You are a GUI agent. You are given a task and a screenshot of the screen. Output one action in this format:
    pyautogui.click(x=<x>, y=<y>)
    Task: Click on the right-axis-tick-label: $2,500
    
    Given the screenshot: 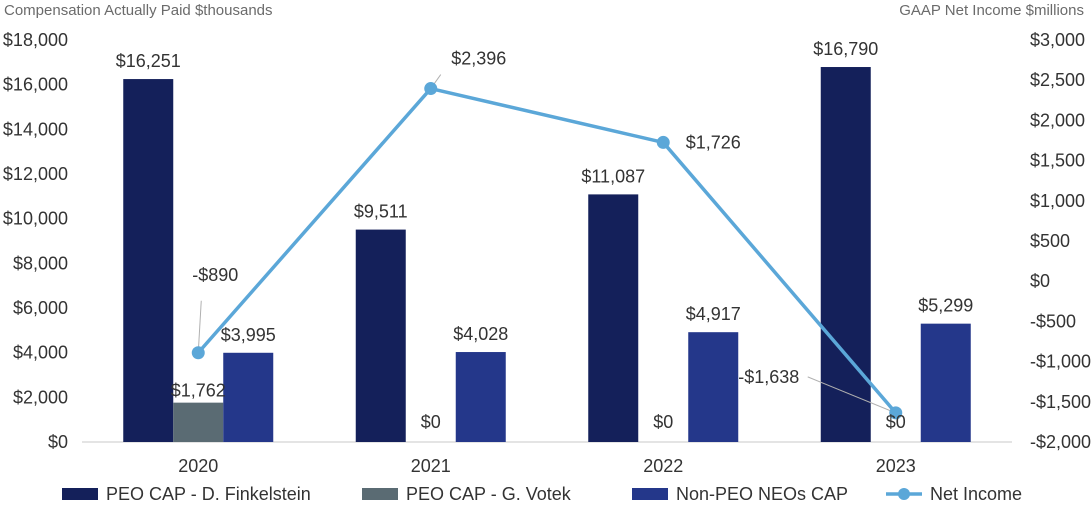 What is the action you would take?
    pyautogui.click(x=1057, y=80)
    